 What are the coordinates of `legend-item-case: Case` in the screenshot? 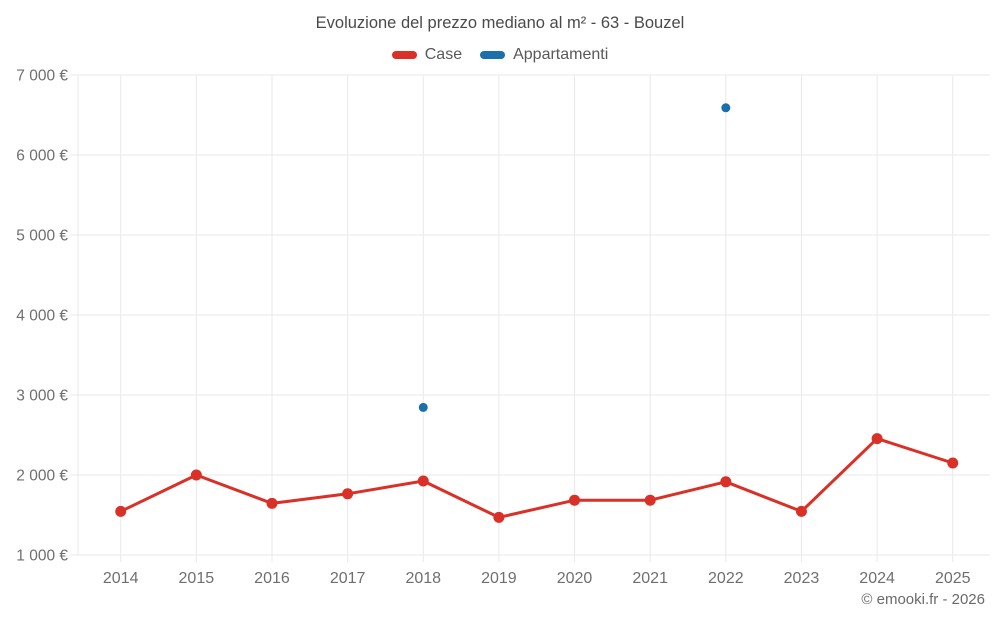 It's located at (427, 55).